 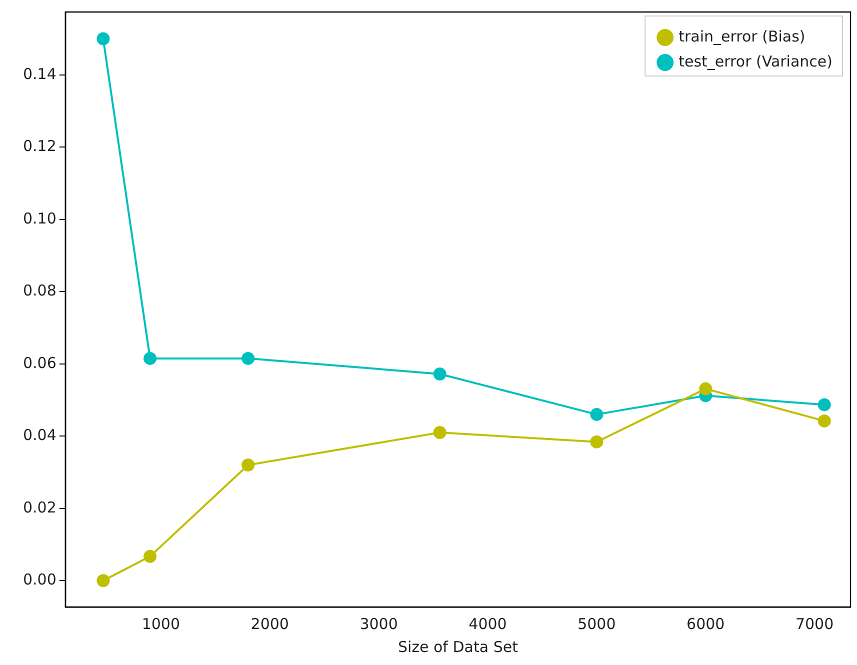 I want to click on y-tick-label: 0.06, so click(x=39, y=363).